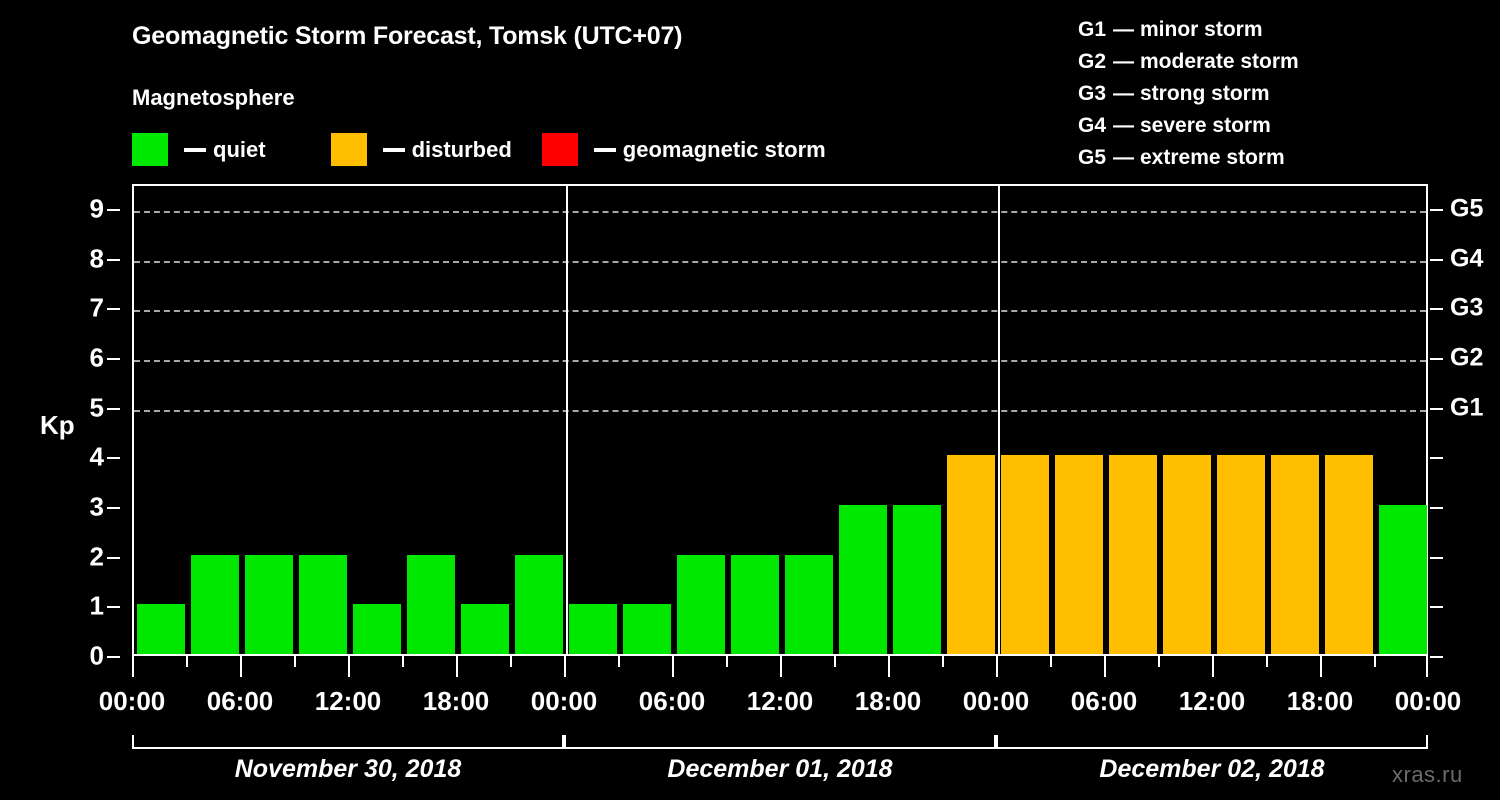  I want to click on y-tick-label: 4, so click(96, 456).